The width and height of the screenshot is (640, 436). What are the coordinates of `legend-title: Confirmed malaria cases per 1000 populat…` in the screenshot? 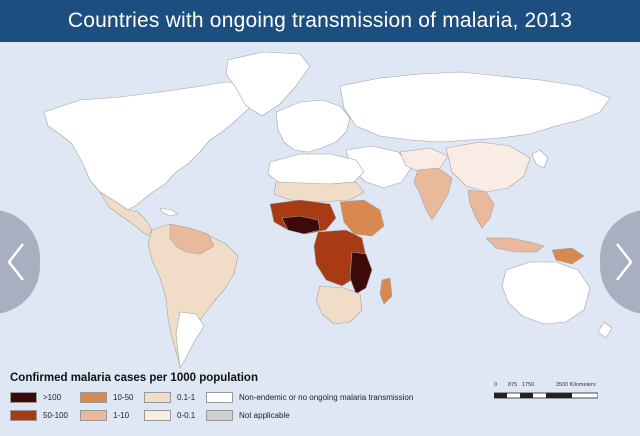 It's located at (134, 378).